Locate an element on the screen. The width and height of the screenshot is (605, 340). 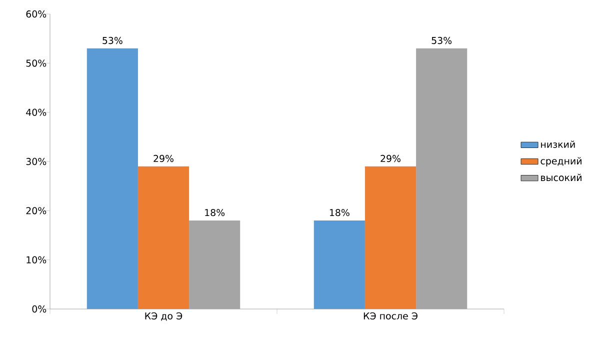
y-tick-label: 0% is located at coordinates (39, 309).